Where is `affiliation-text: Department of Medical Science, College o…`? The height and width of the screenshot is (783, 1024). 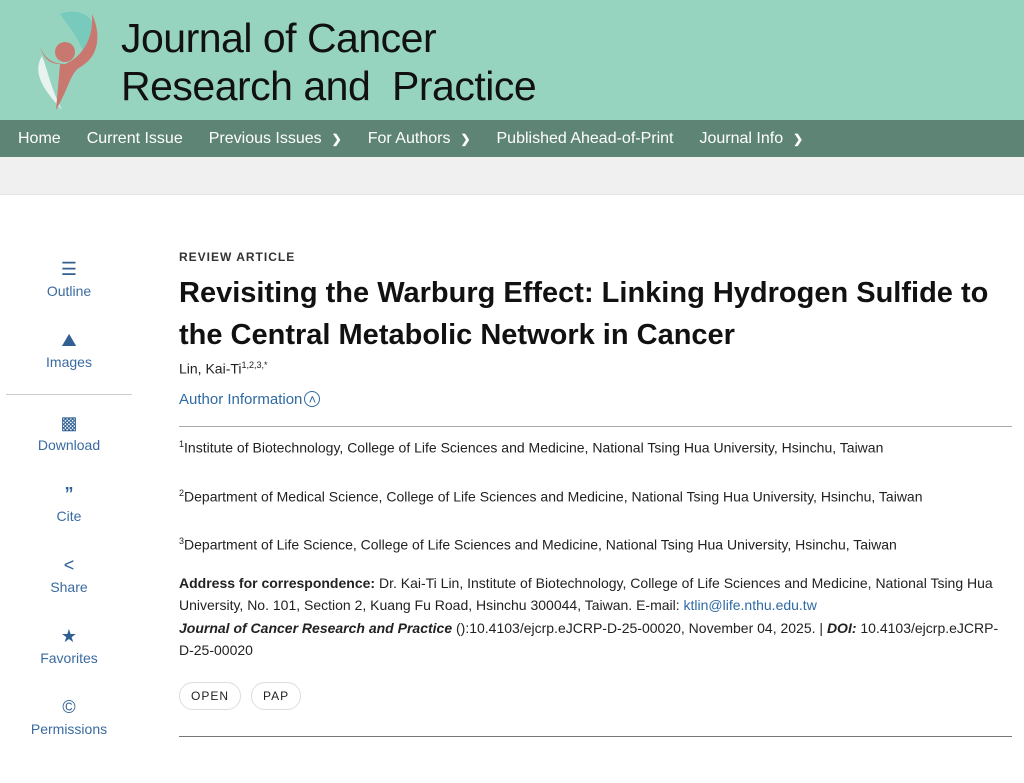
affiliation-text: Department of Medical Science, College o… is located at coordinates (553, 496).